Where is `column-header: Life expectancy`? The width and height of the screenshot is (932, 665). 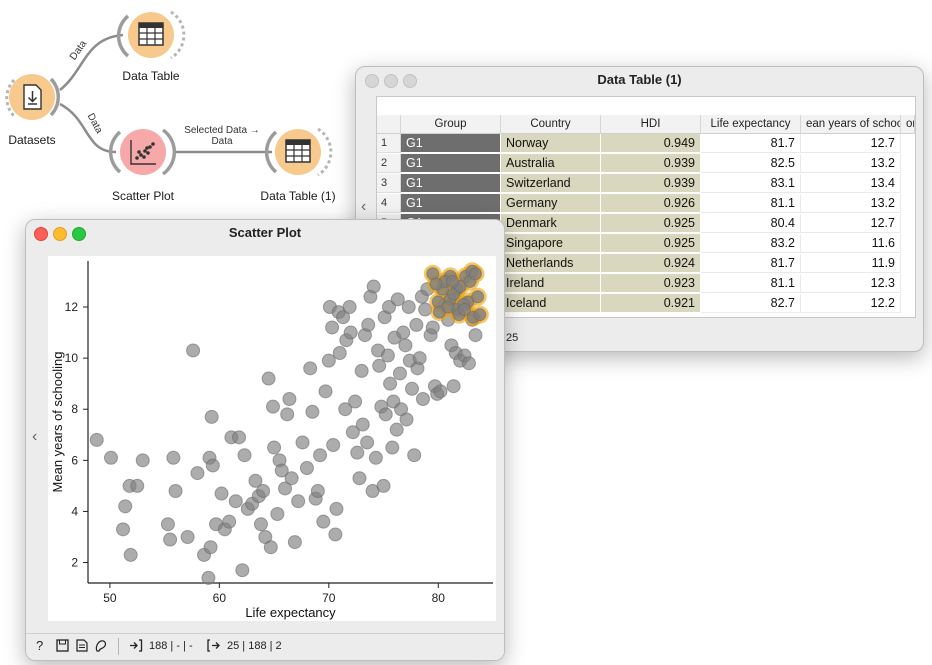
column-header: Life expectancy is located at coordinates (751, 124).